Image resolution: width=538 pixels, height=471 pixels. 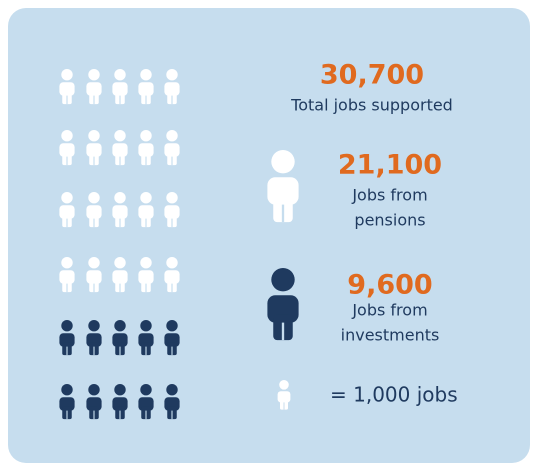 I want to click on key-icons, so click(x=283, y=280).